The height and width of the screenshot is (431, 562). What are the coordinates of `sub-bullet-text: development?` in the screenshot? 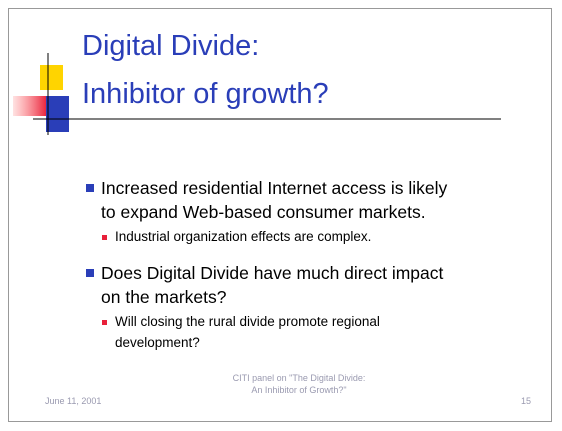 It's located at (157, 342).